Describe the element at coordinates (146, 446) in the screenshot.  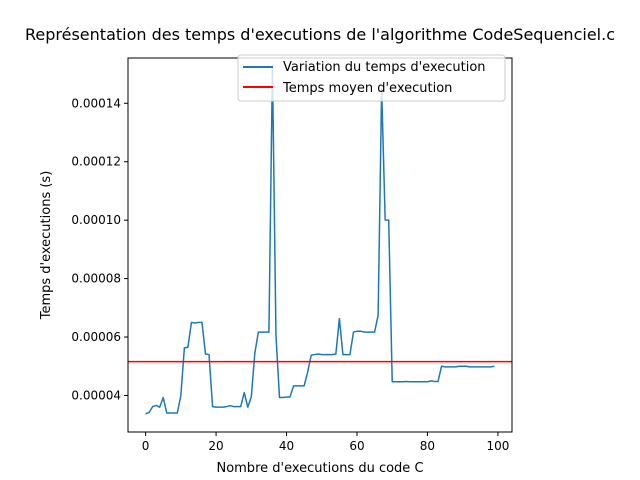
I see `x-tick-label: 0` at that location.